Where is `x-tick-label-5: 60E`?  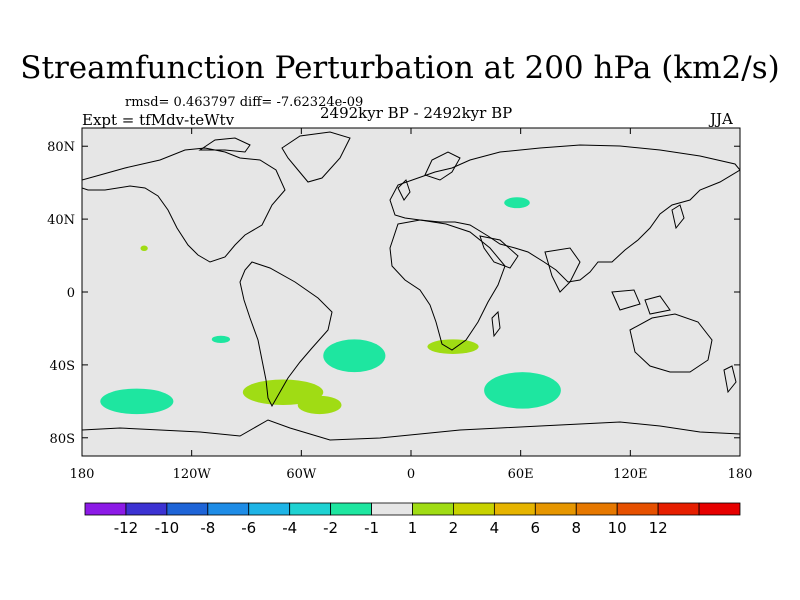
x-tick-label-5: 60E is located at coordinates (521, 474).